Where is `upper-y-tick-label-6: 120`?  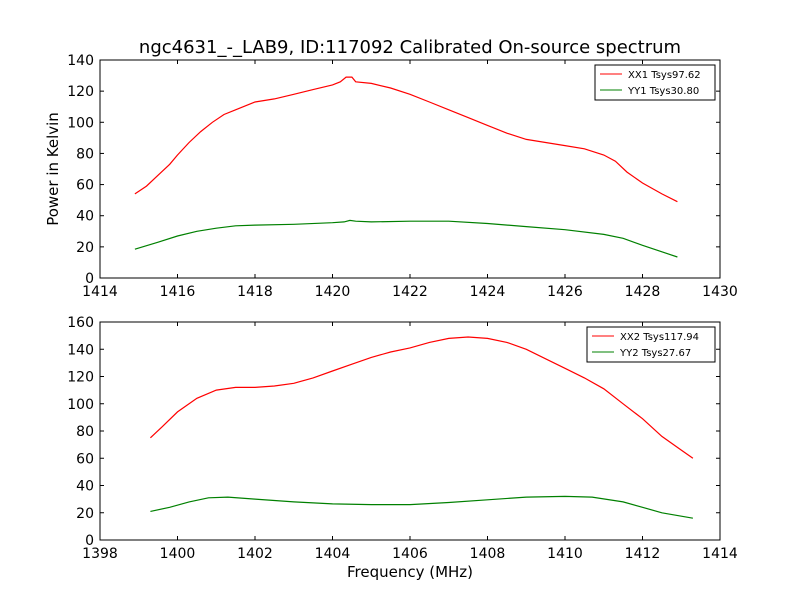 upper-y-tick-label-6: 120 is located at coordinates (80, 92).